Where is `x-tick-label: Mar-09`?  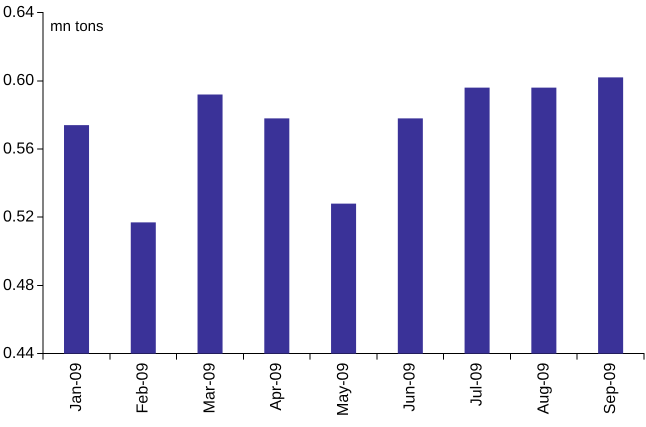
x-tick-label: Mar-09 is located at coordinates (209, 388).